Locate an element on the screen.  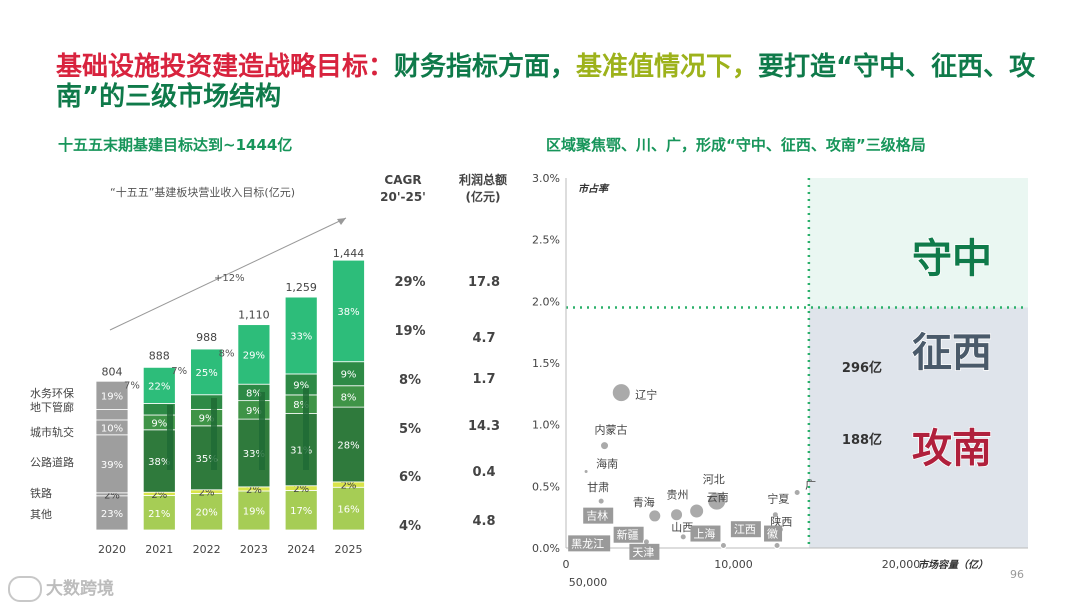
point-label: 宁夏 is located at coordinates (778, 499).